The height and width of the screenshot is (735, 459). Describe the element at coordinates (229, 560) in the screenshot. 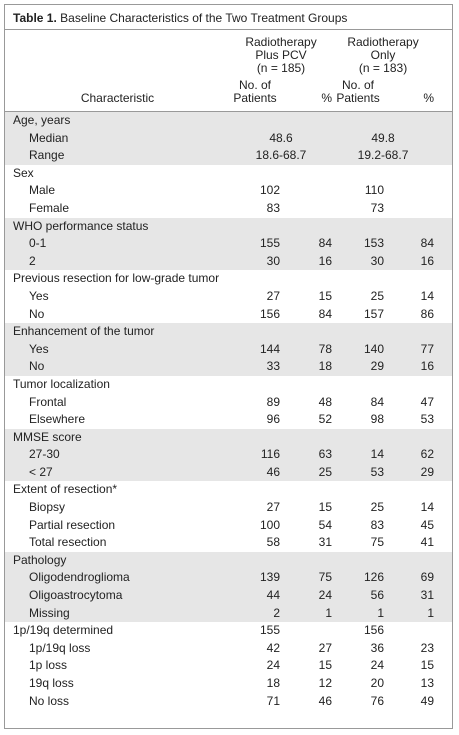

I see `section-row: Pathology` at that location.